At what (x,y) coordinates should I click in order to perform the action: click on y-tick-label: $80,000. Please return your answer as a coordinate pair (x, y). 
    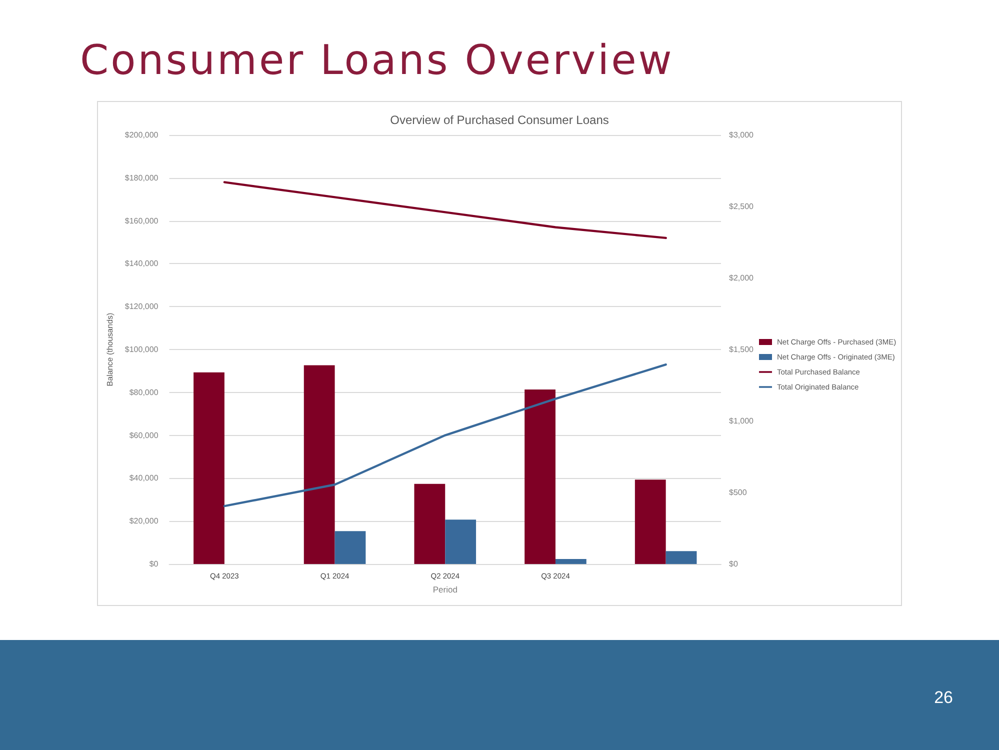
    Looking at the image, I should click on (144, 392).